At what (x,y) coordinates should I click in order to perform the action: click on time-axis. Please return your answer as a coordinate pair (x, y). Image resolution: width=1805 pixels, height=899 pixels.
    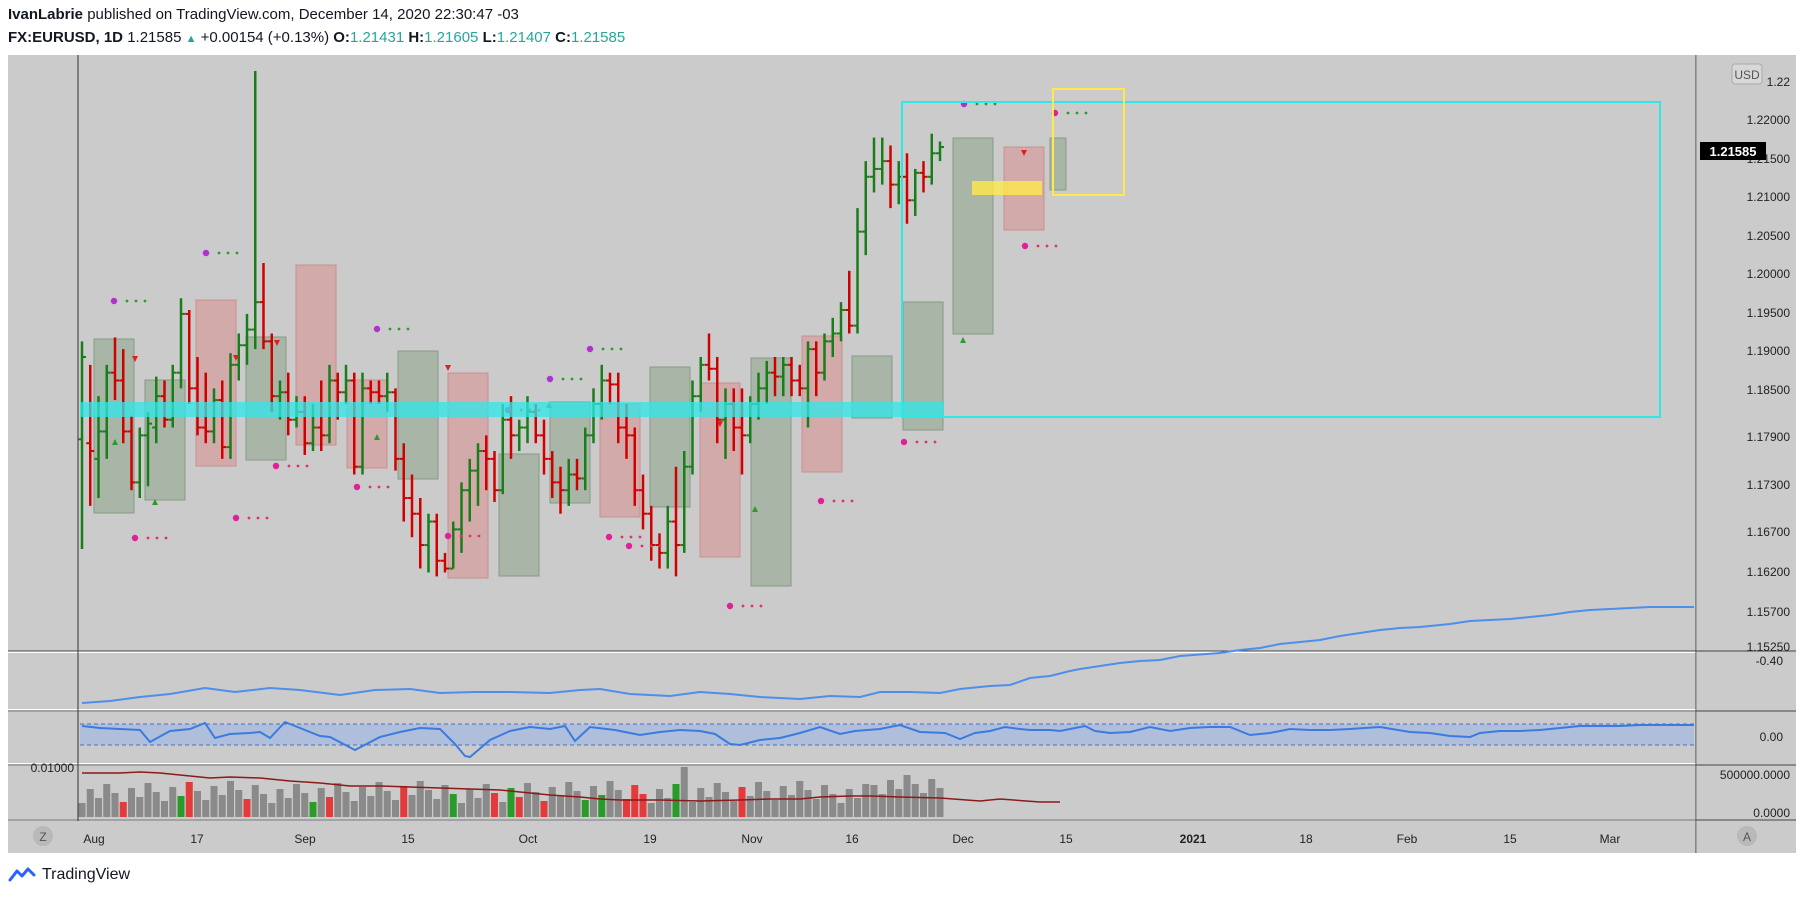
    Looking at the image, I should click on (852, 837).